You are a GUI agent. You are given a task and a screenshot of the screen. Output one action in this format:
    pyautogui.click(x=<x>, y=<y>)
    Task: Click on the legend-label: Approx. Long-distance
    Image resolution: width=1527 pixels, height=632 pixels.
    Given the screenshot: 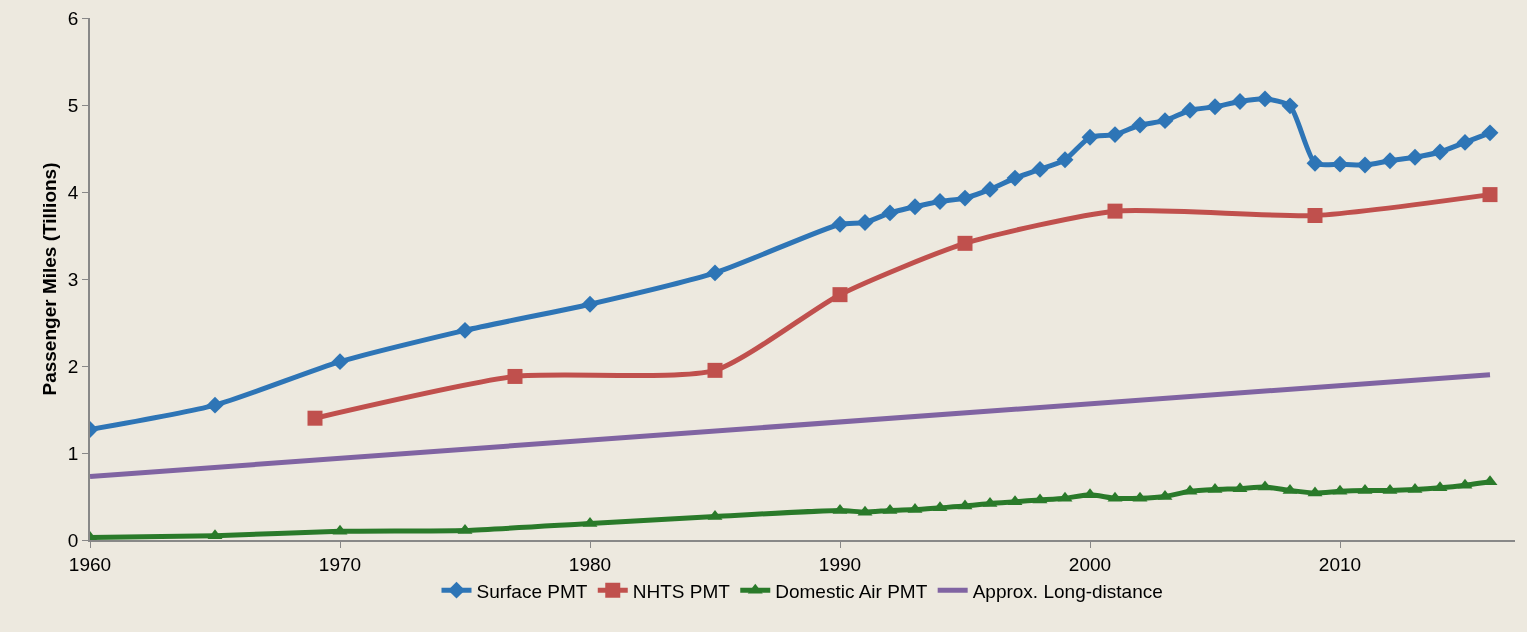 What is the action you would take?
    pyautogui.click(x=1067, y=591)
    